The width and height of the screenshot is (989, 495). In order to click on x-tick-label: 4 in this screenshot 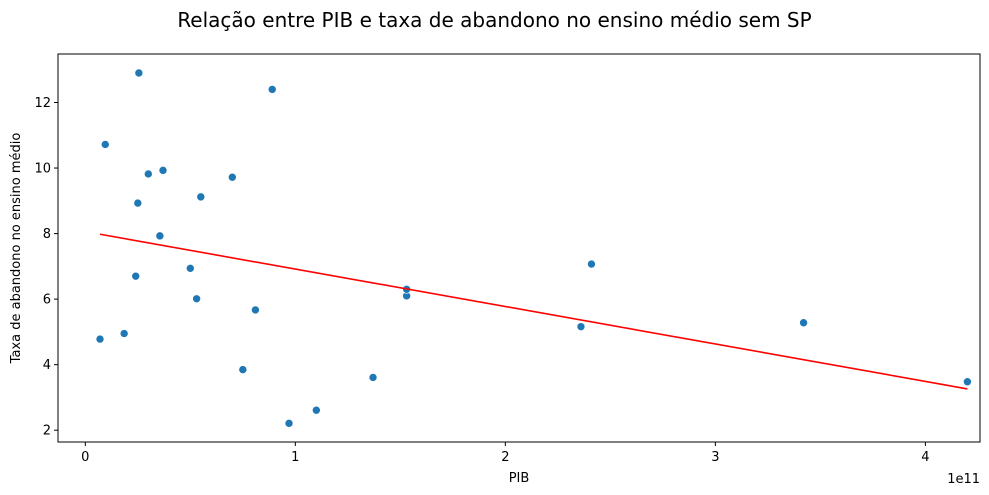, I will do `click(925, 457)`.